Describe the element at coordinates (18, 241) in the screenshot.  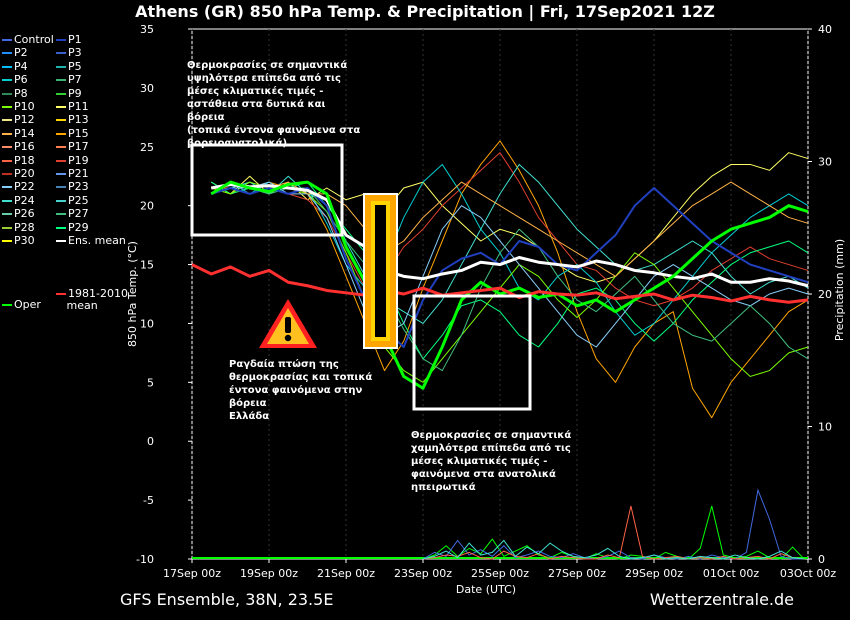
I see `legend-item: P30` at that location.